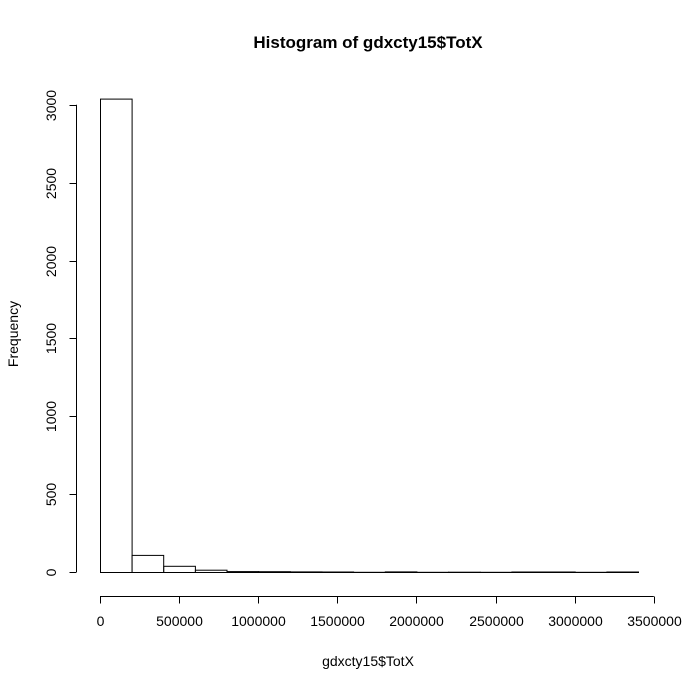 This screenshot has width=700, height=689. What do you see at coordinates (13, 334) in the screenshot?
I see `y-axis-label: Frequency` at bounding box center [13, 334].